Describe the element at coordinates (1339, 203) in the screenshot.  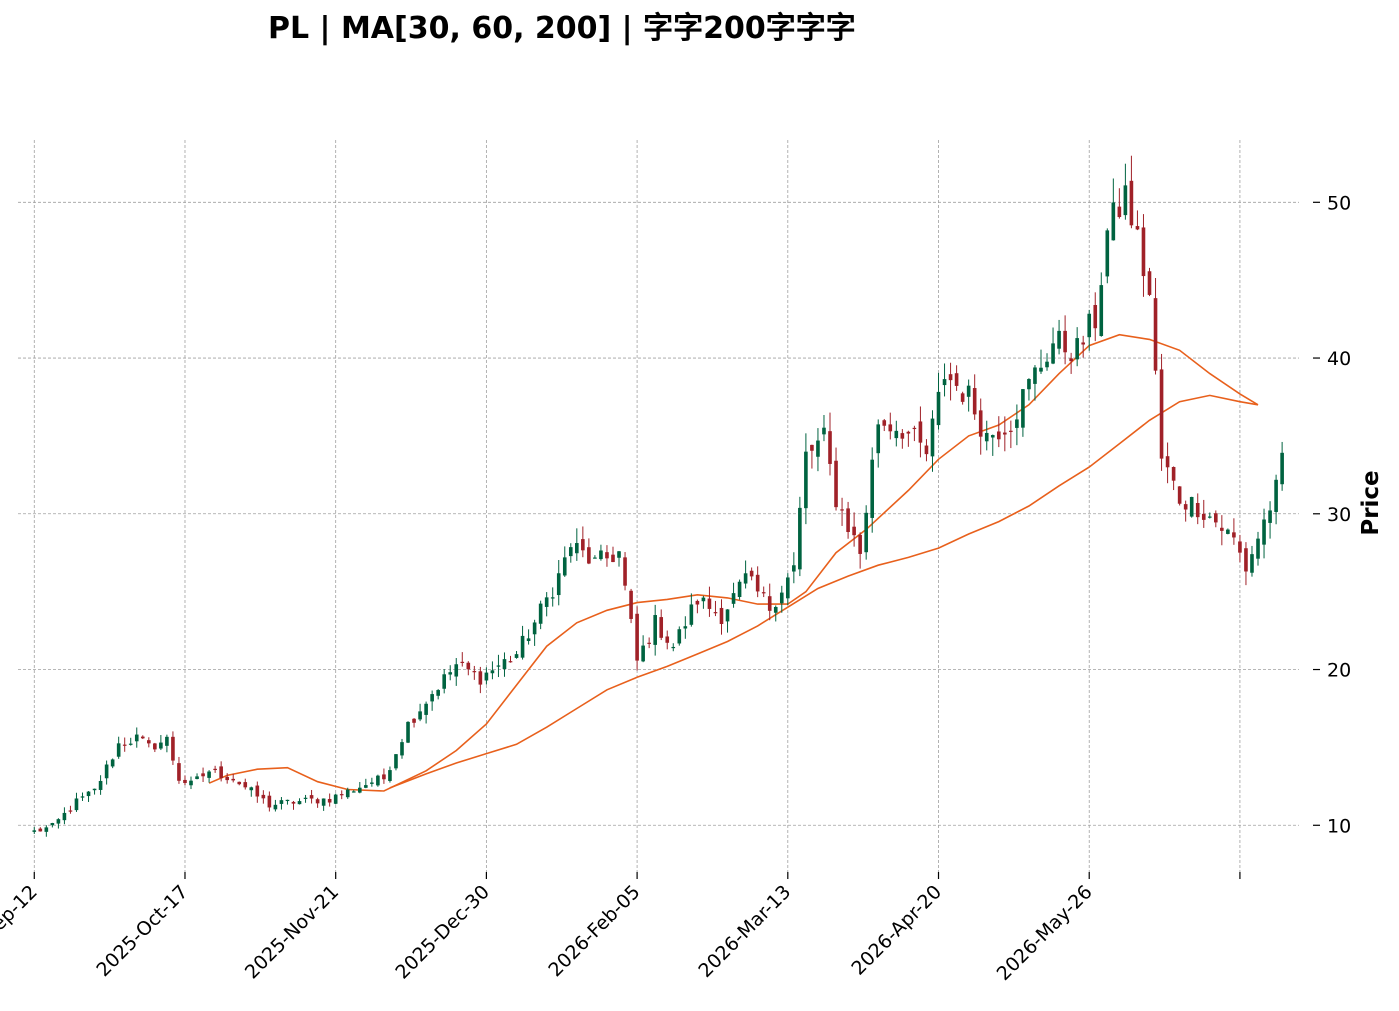
I see `y-tick-label: 50` at that location.